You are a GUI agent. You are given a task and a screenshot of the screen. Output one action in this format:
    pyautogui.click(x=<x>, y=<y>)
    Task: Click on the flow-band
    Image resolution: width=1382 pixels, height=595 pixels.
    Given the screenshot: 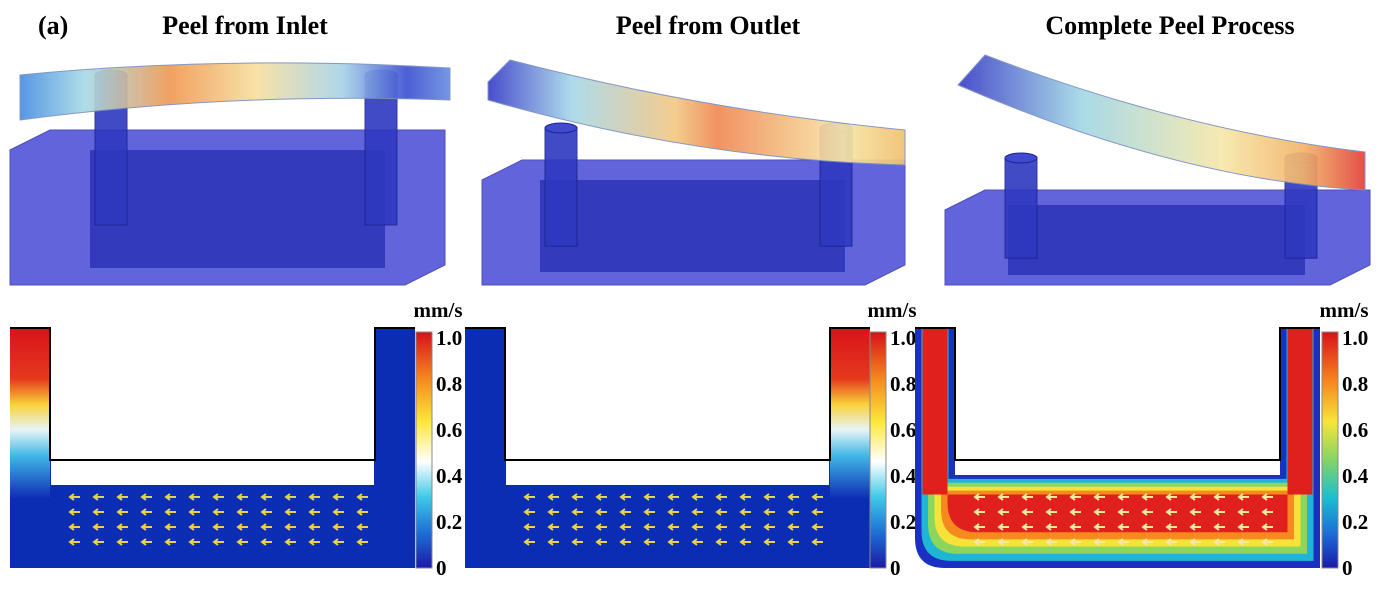 What is the action you would take?
    pyautogui.click(x=1117, y=430)
    